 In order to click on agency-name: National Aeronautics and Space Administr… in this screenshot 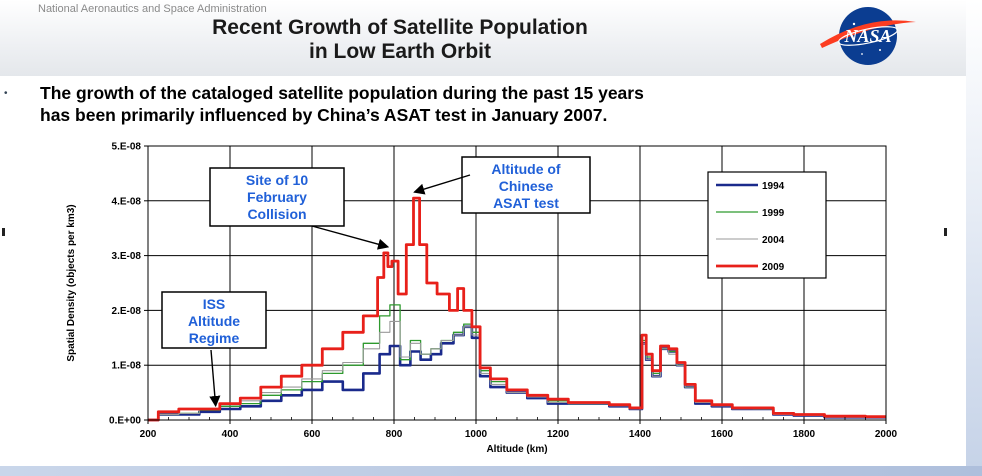, I will do `click(152, 9)`.